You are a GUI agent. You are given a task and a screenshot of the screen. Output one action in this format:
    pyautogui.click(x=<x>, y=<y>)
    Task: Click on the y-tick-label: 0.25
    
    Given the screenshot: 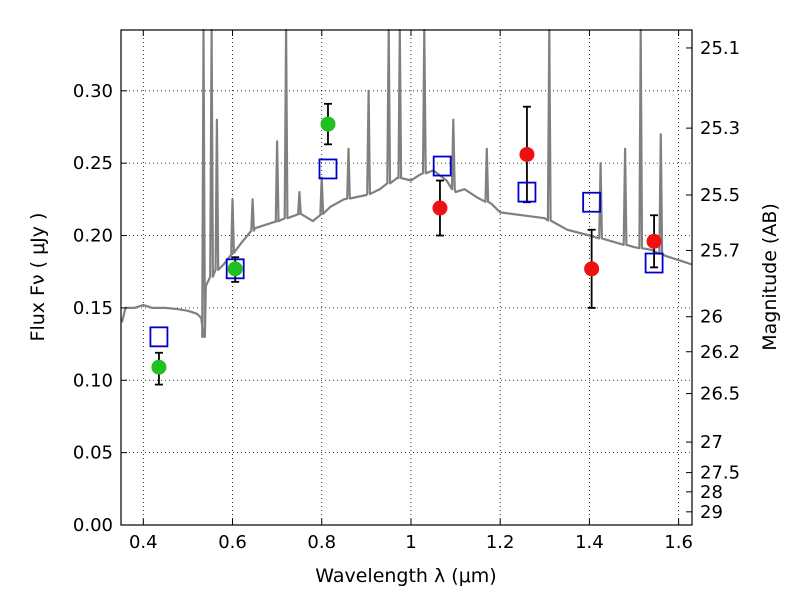 What is the action you would take?
    pyautogui.click(x=93, y=163)
    